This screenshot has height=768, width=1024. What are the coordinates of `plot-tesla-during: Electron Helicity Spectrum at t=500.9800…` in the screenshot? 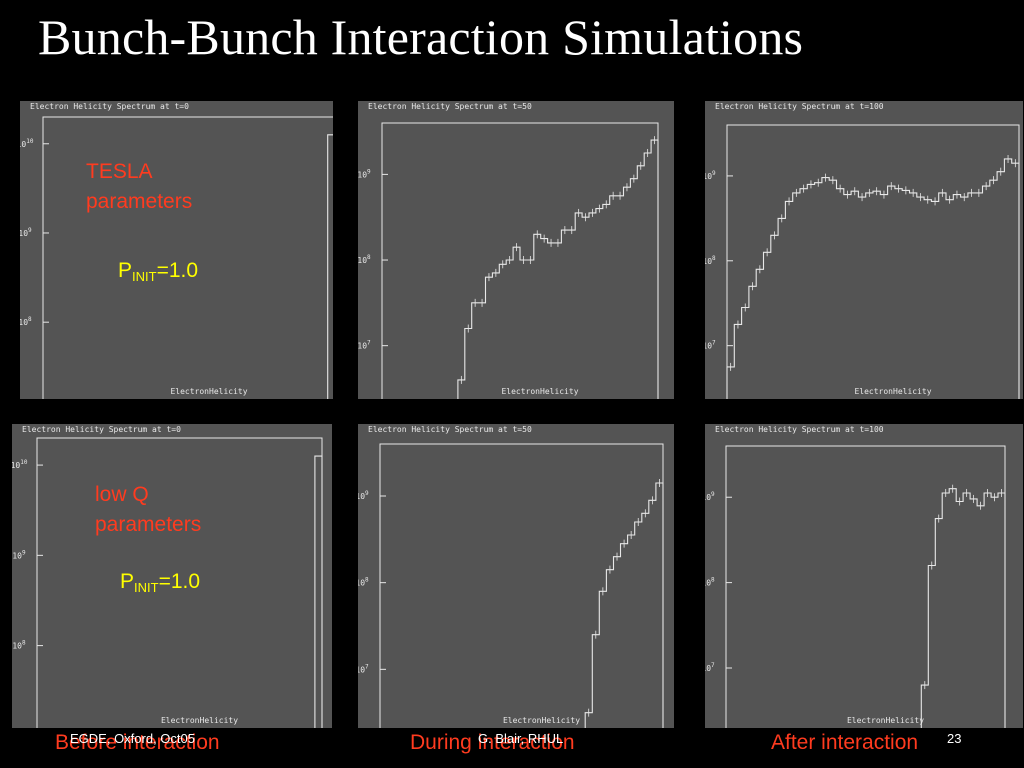 It's located at (516, 250).